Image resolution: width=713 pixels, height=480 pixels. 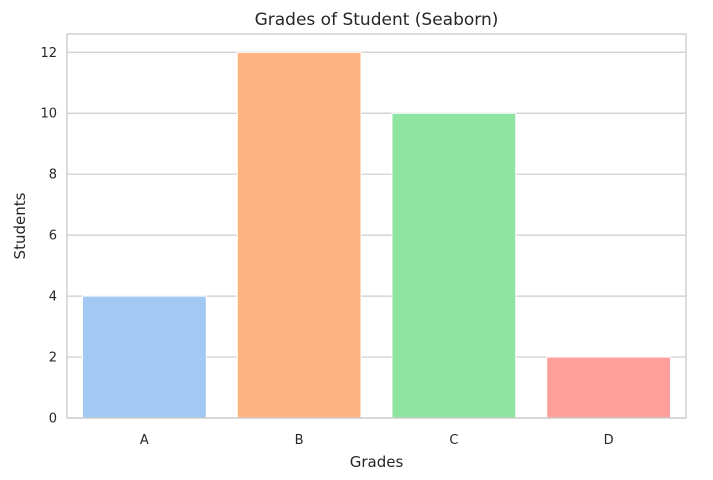 I want to click on y-tick-label: 0, so click(x=53, y=419).